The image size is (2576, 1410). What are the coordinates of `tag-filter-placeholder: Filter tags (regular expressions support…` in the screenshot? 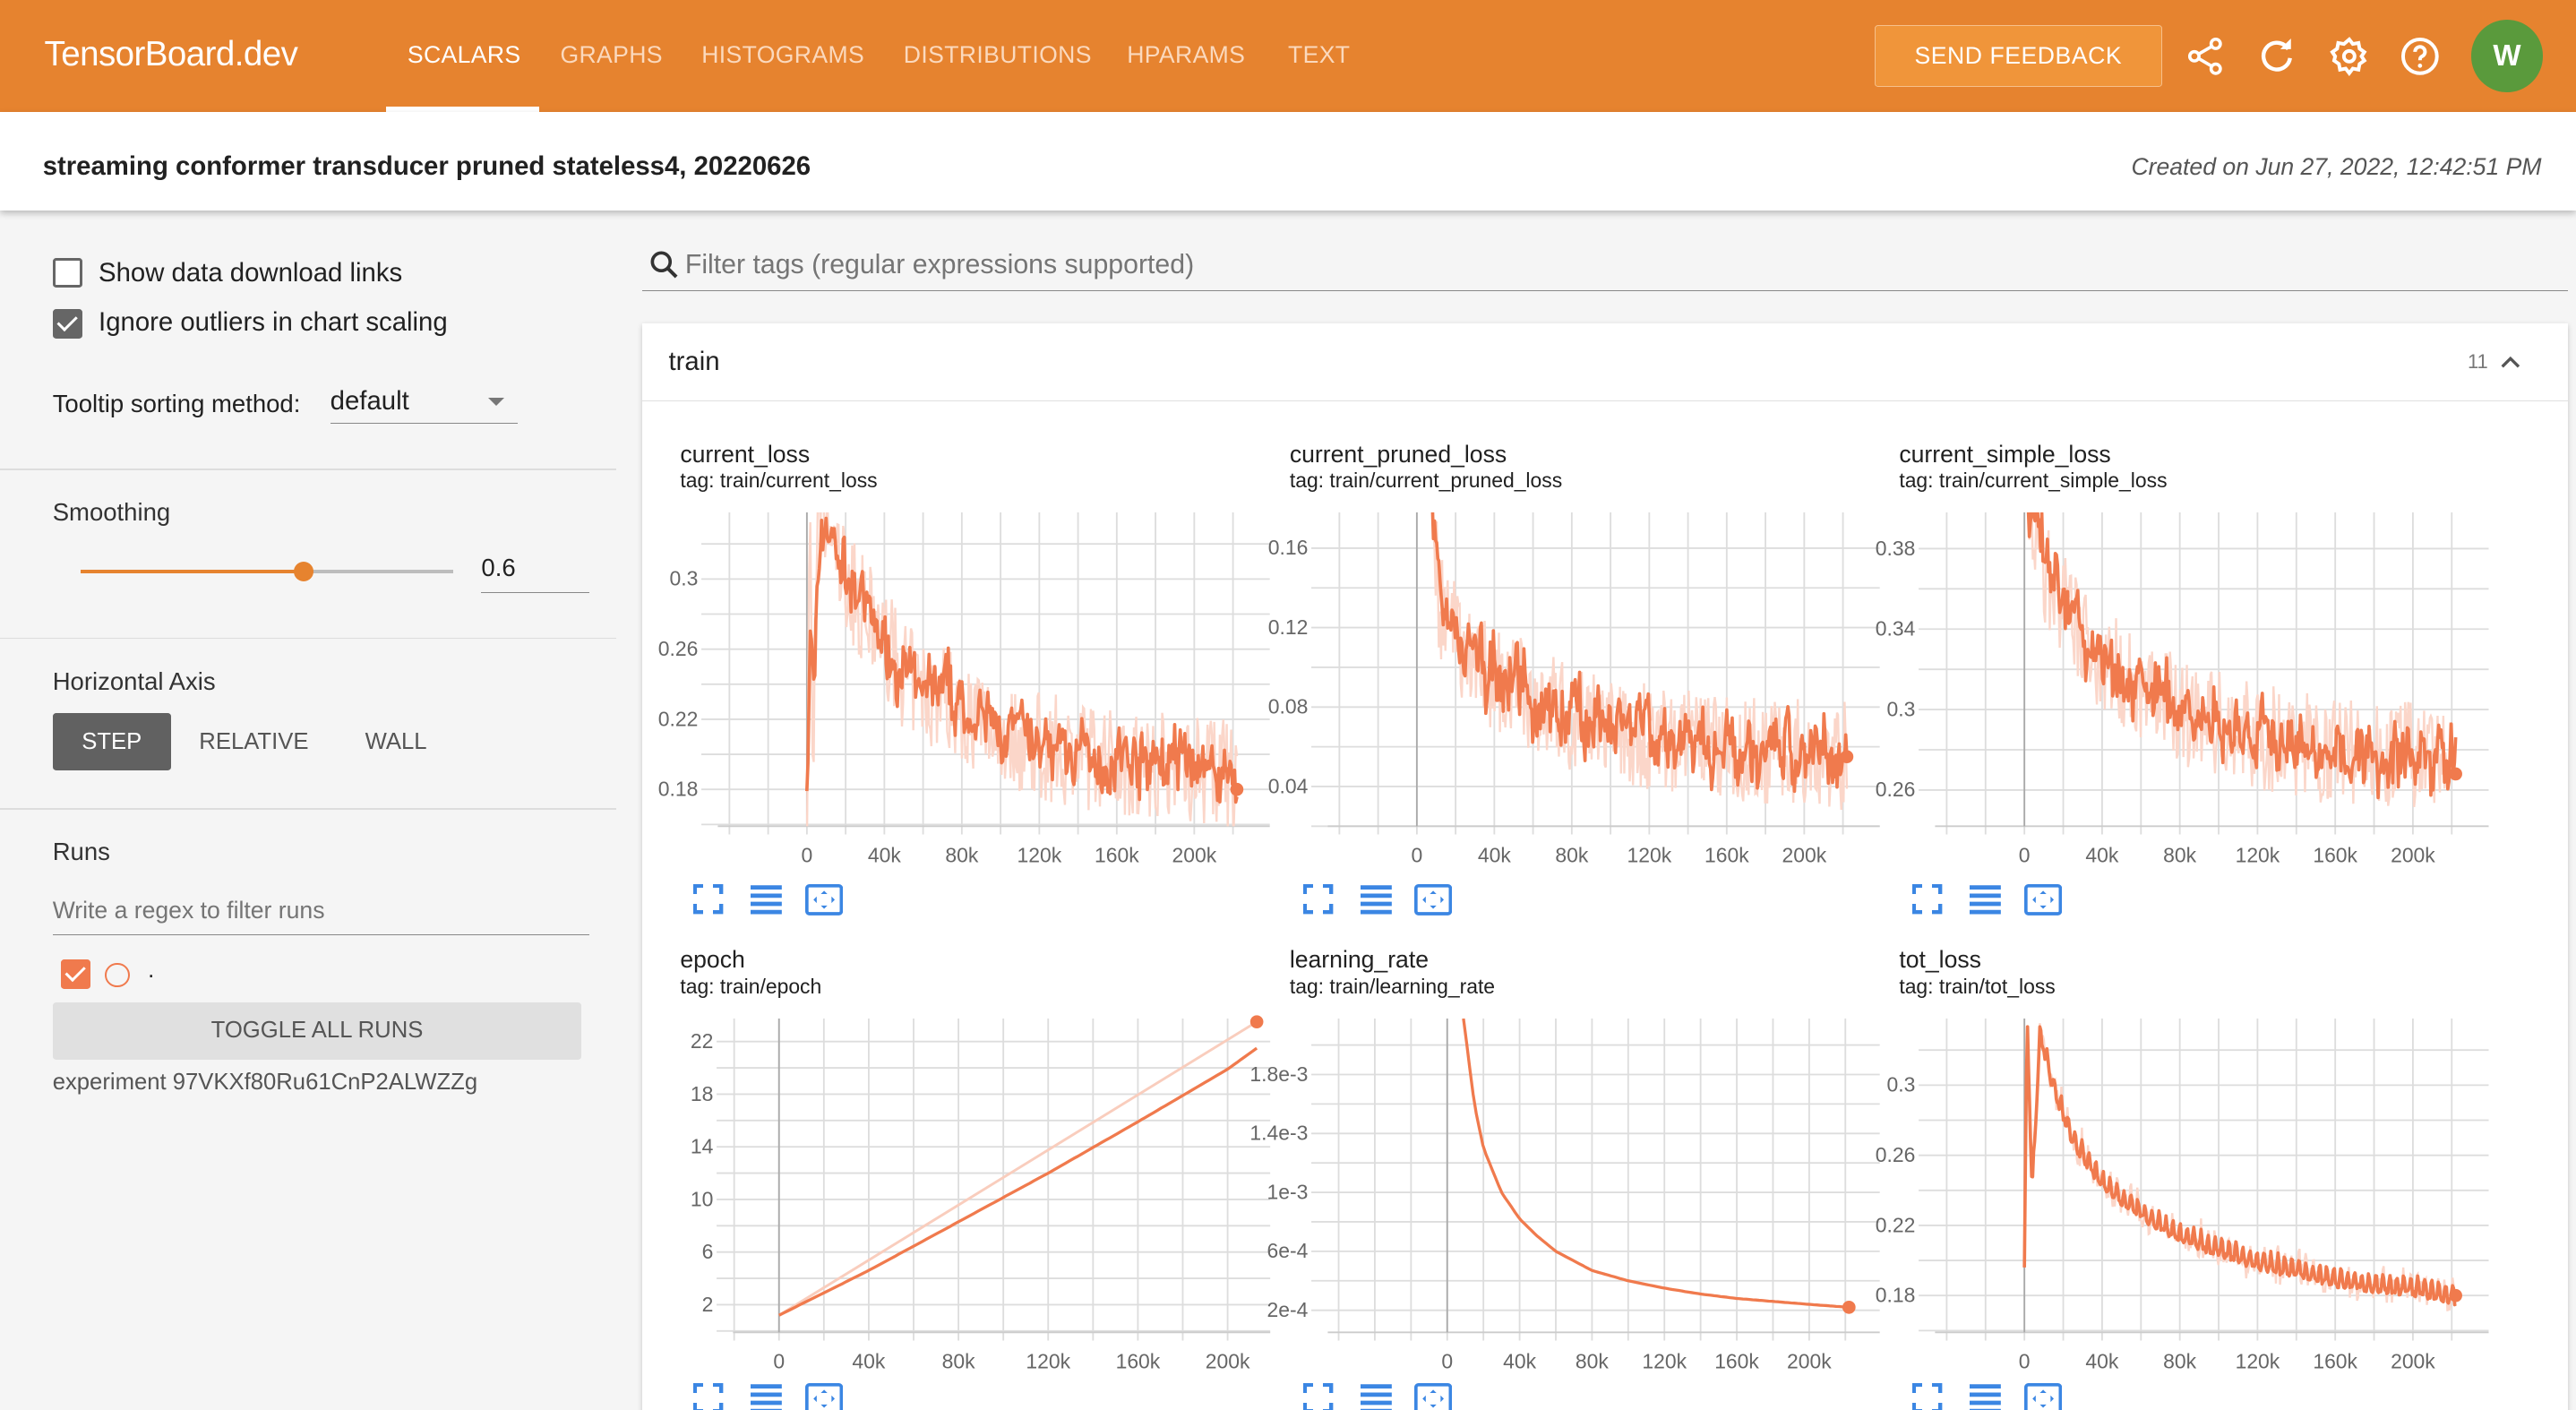 It's located at (939, 264).